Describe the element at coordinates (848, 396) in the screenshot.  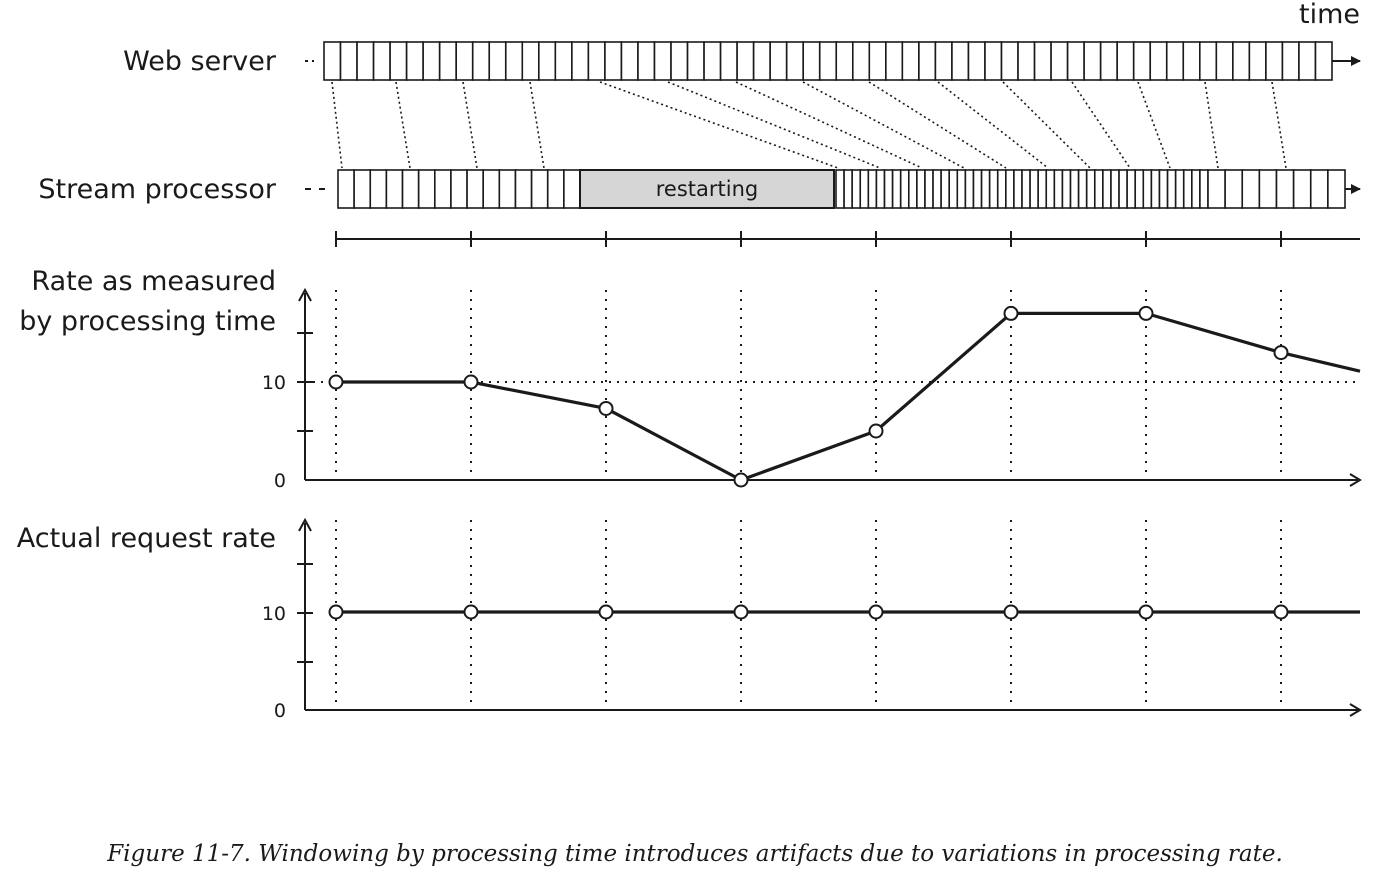
I see `measured-rate-line` at that location.